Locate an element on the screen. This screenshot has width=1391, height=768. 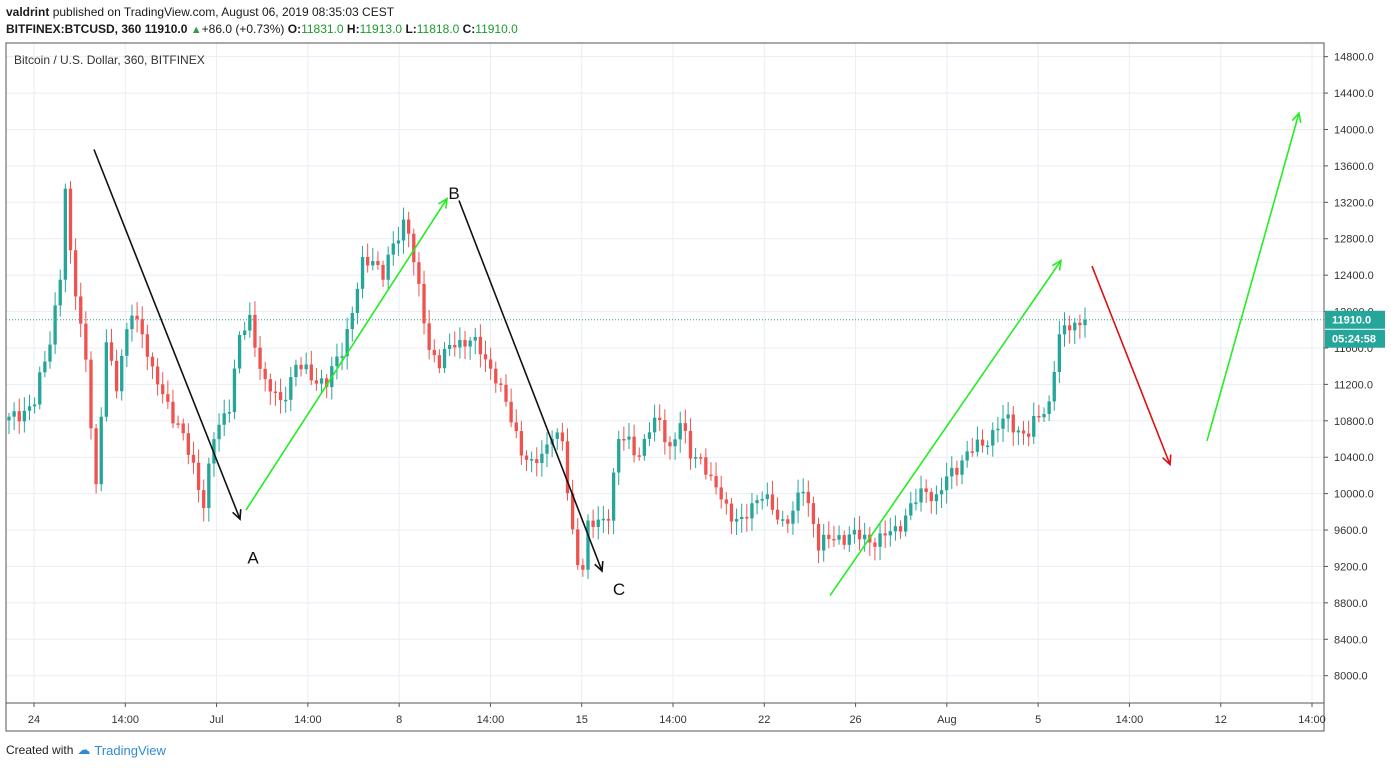
open-label: O: is located at coordinates (294, 29).